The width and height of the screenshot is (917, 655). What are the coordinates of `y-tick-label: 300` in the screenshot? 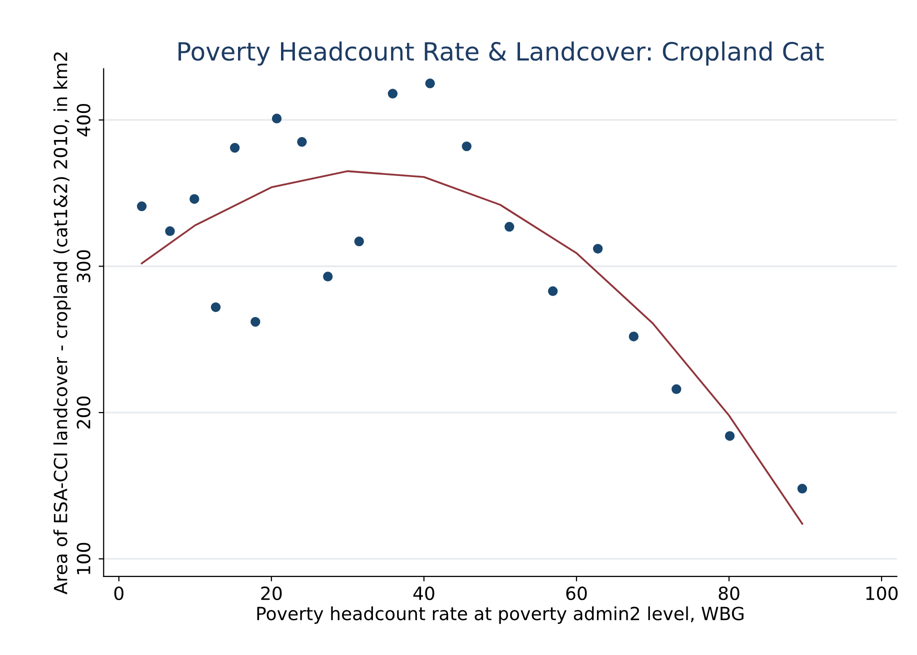 It's located at (83, 266).